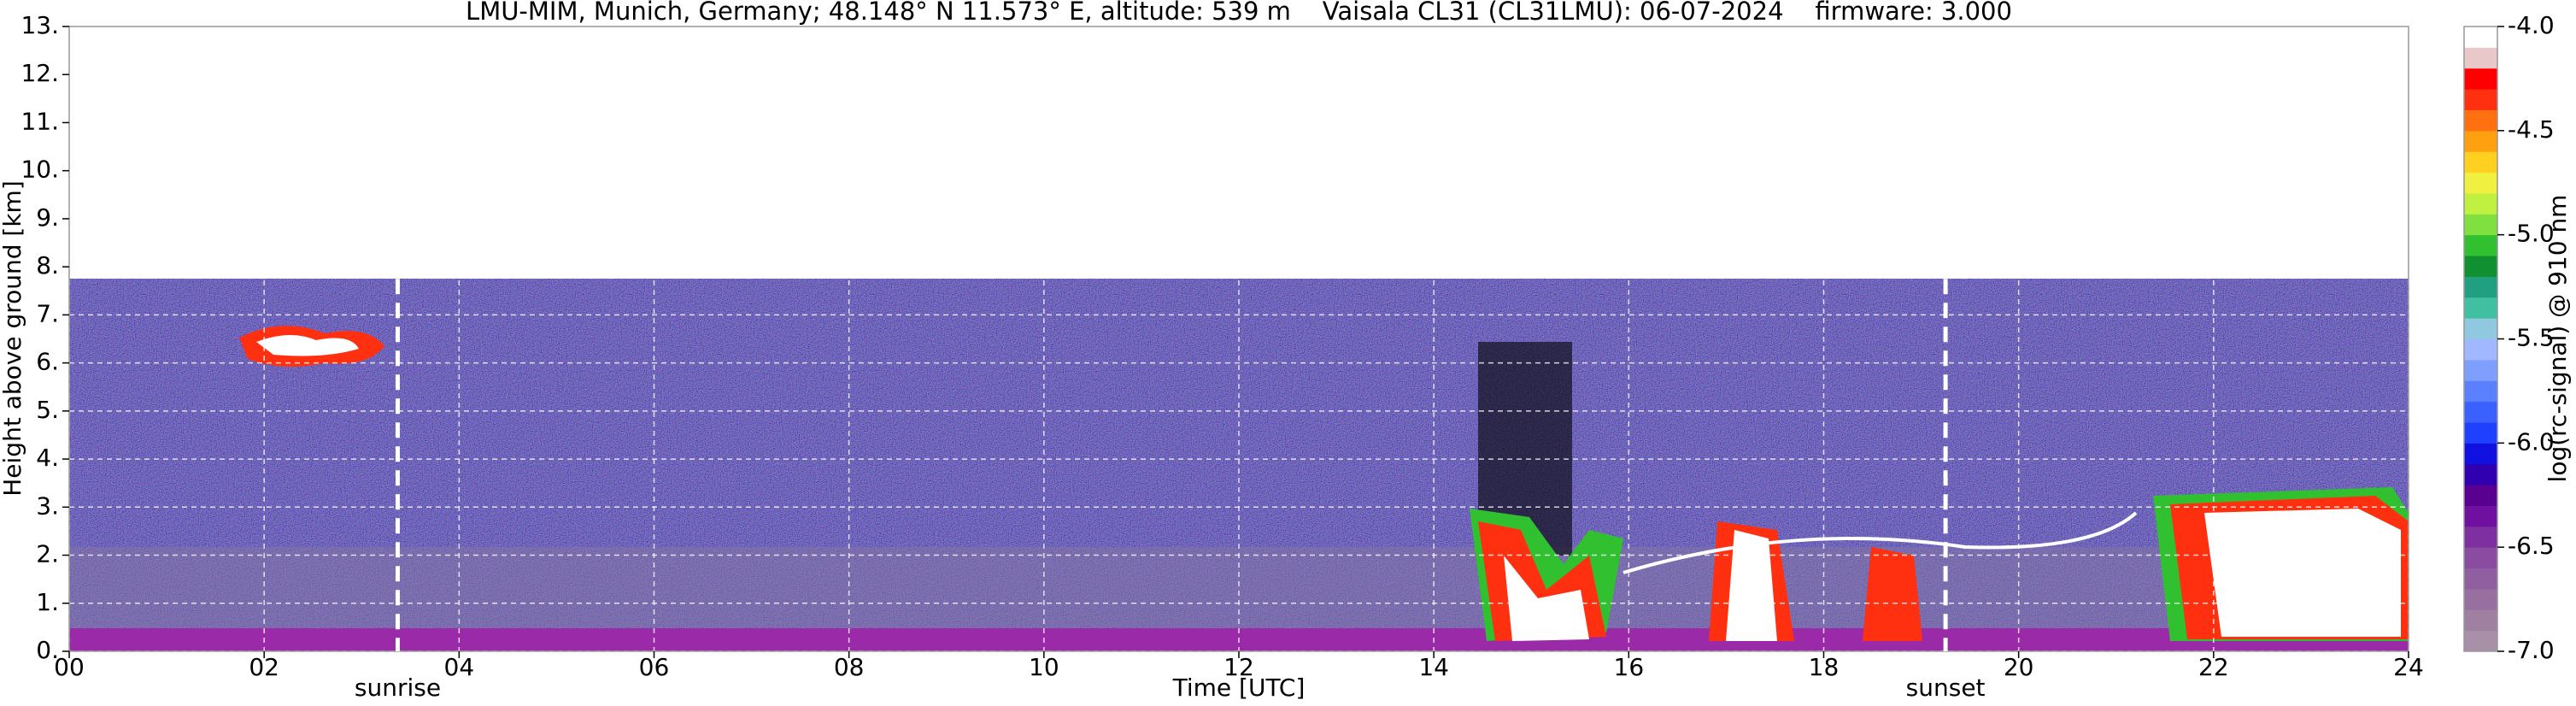 The image size is (2576, 706). What do you see at coordinates (47, 217) in the screenshot?
I see `y-tick-label: 9.` at bounding box center [47, 217].